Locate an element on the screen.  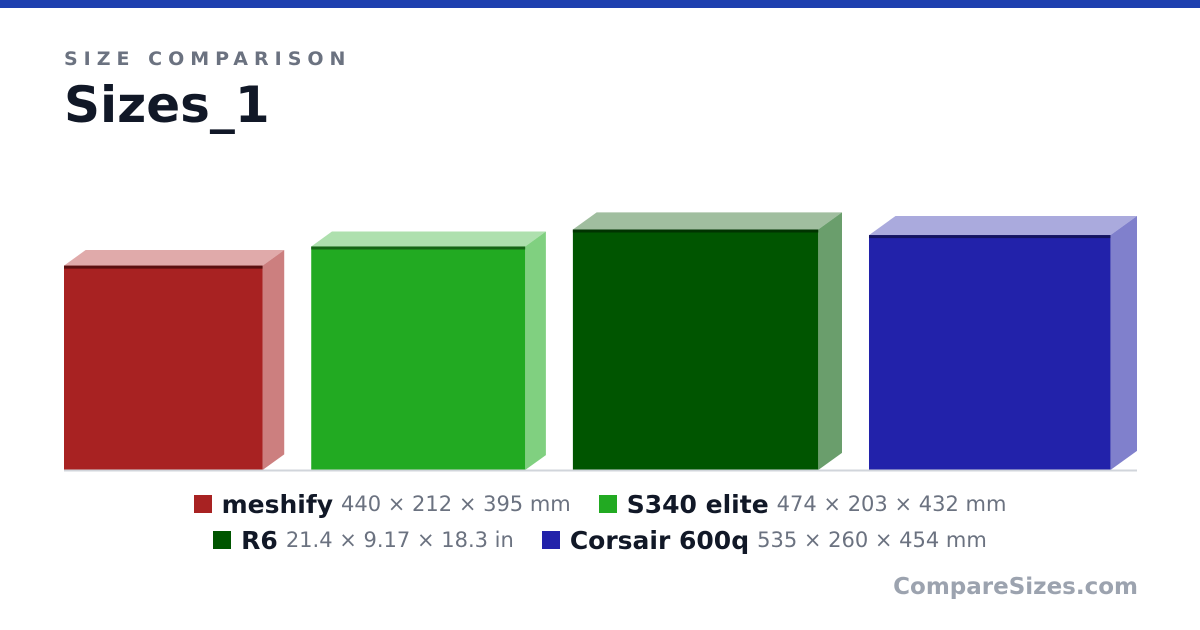
legend-item-s340-elite: S340 elite 474 × 203 × 432 mm is located at coordinates (802, 504).